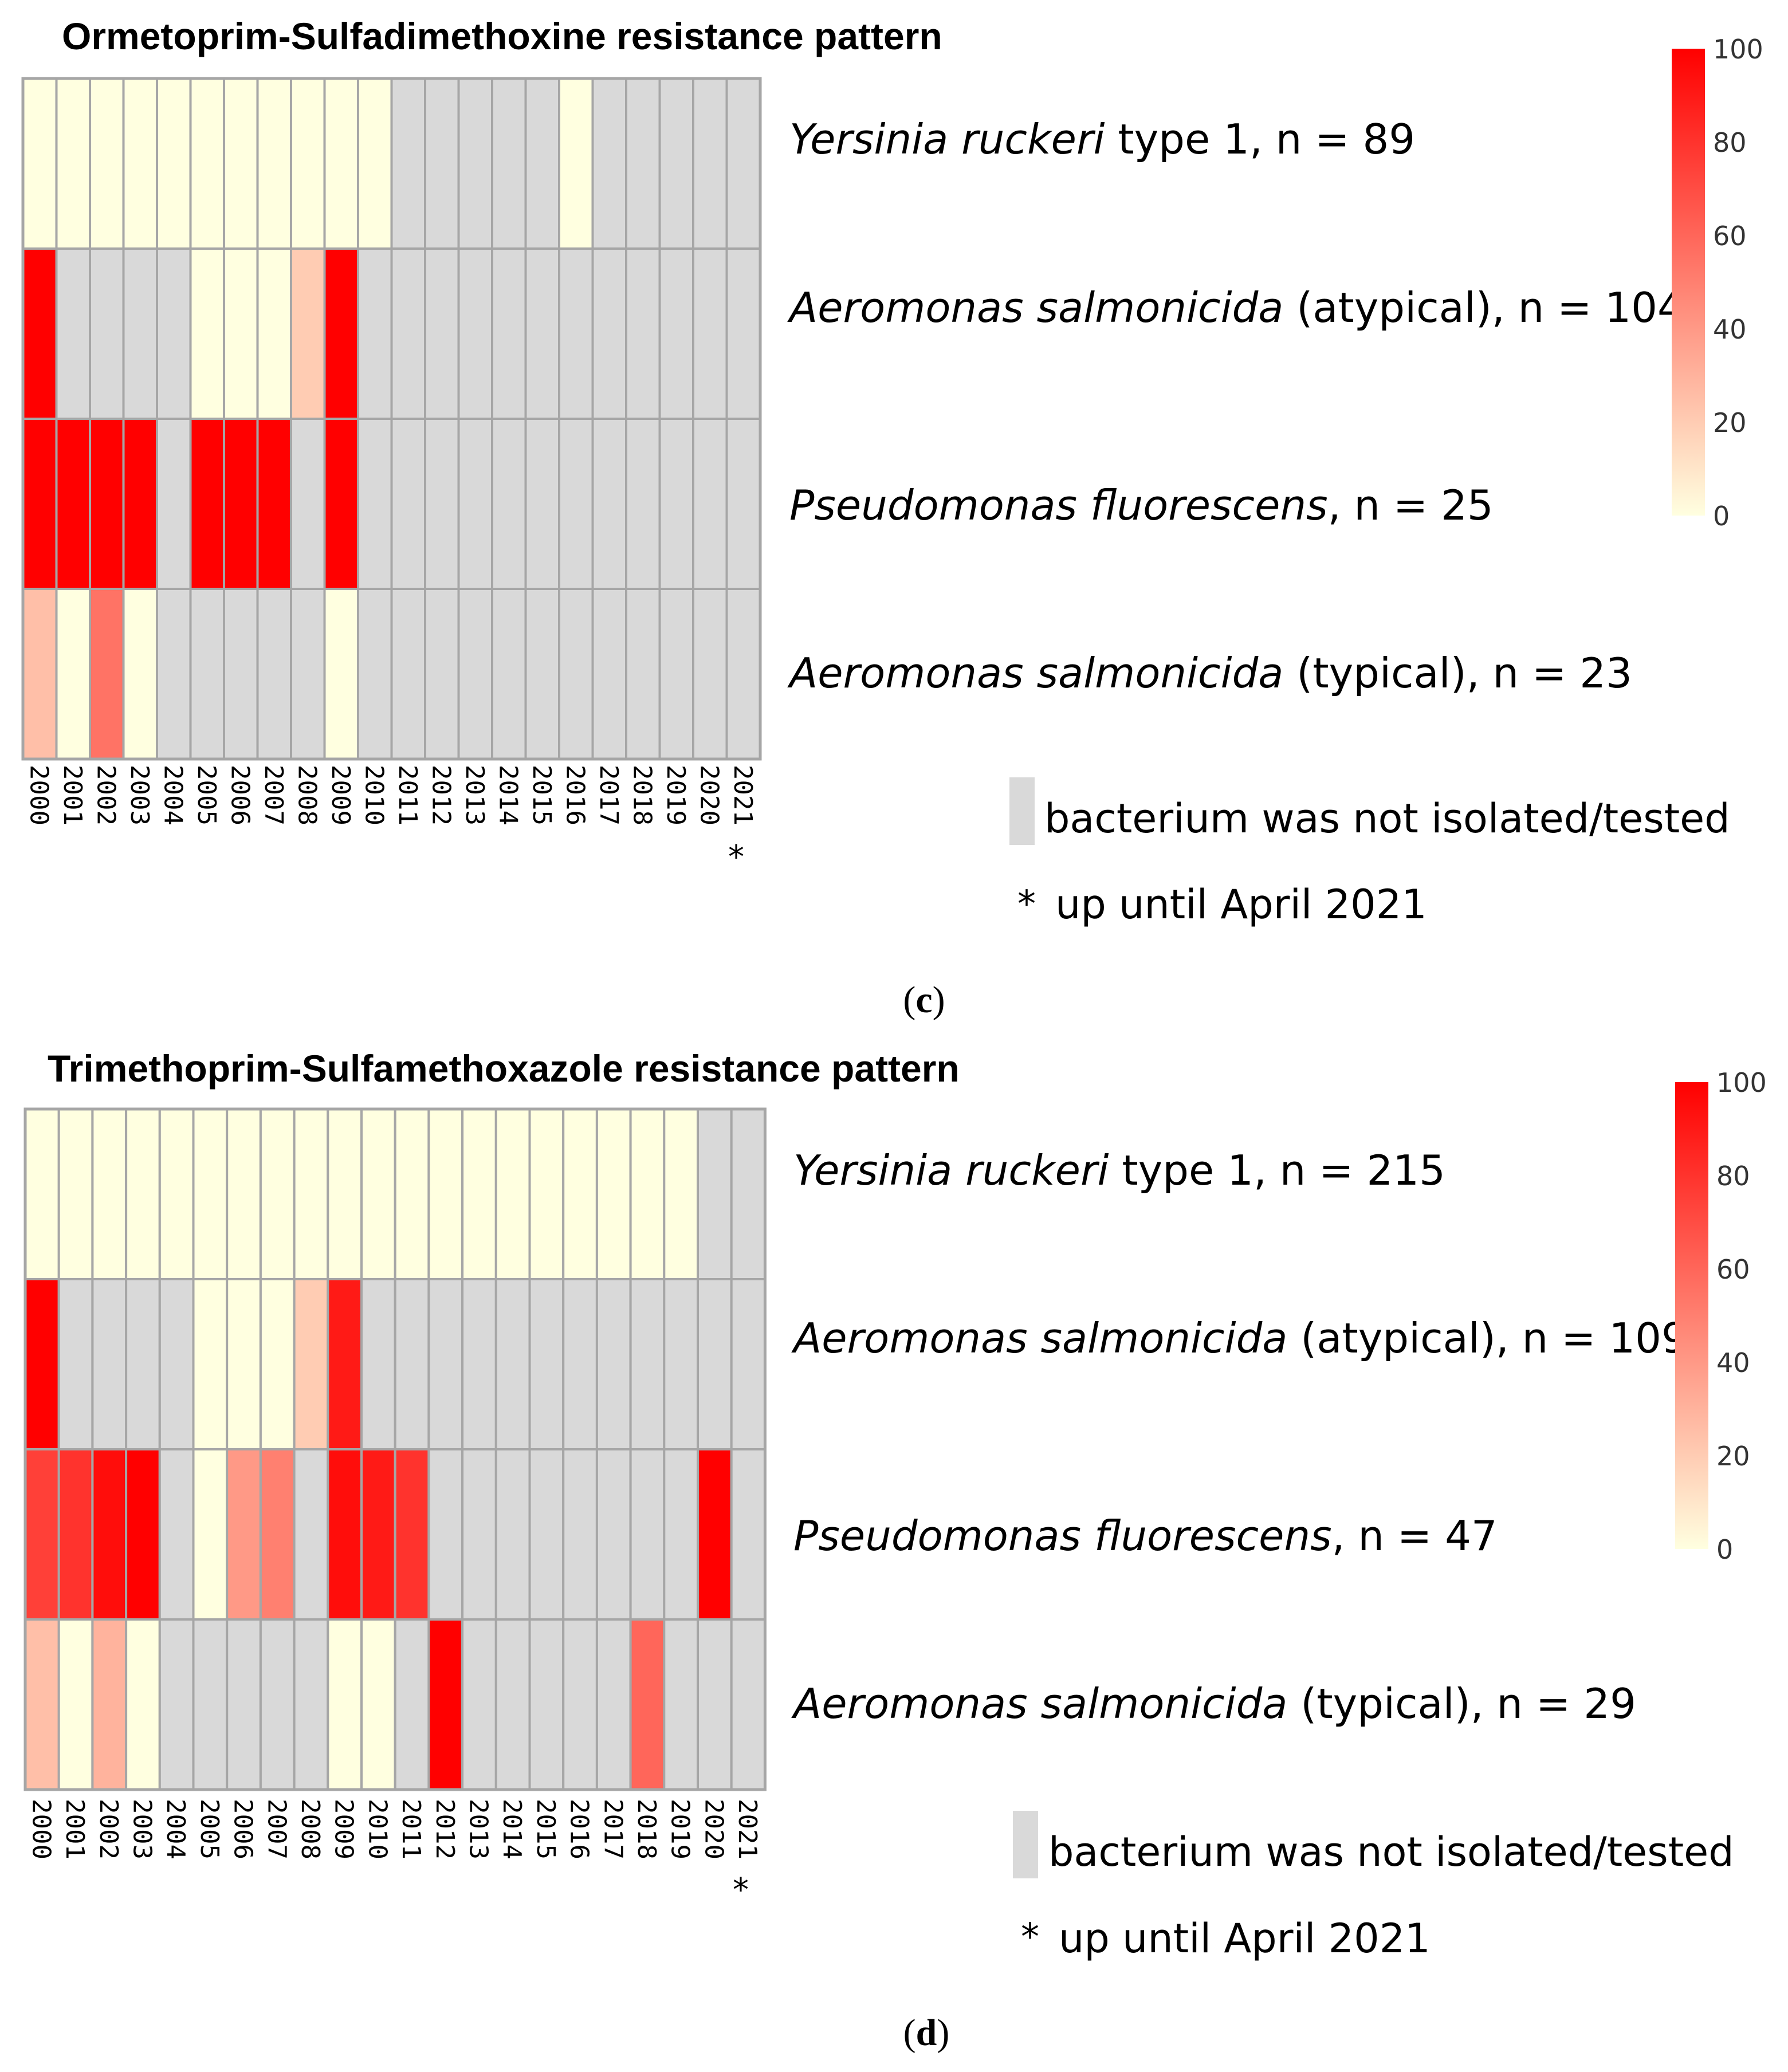  Describe the element at coordinates (38, 795) in the screenshot. I see `year-tick-label: 2000` at that location.